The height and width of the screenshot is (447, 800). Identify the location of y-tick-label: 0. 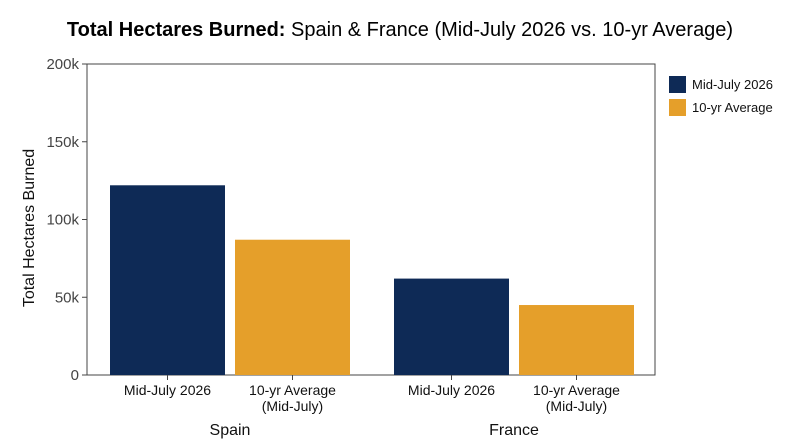
(75, 375).